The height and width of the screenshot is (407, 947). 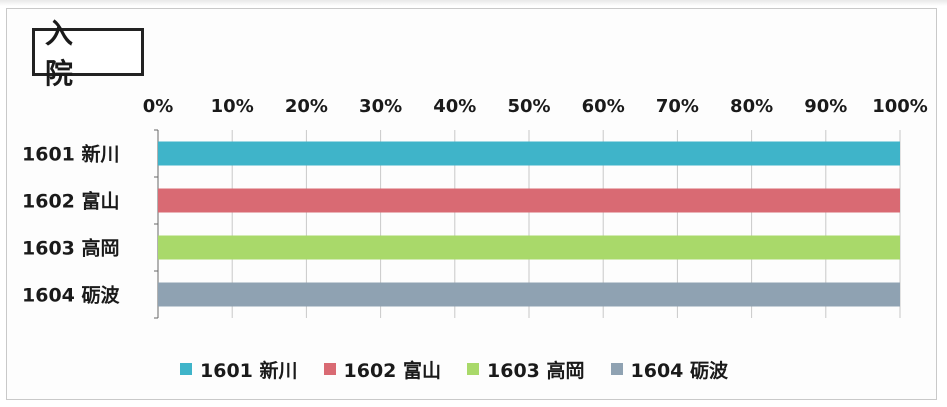 I want to click on legend-item: 1603 高岡, so click(x=526, y=369).